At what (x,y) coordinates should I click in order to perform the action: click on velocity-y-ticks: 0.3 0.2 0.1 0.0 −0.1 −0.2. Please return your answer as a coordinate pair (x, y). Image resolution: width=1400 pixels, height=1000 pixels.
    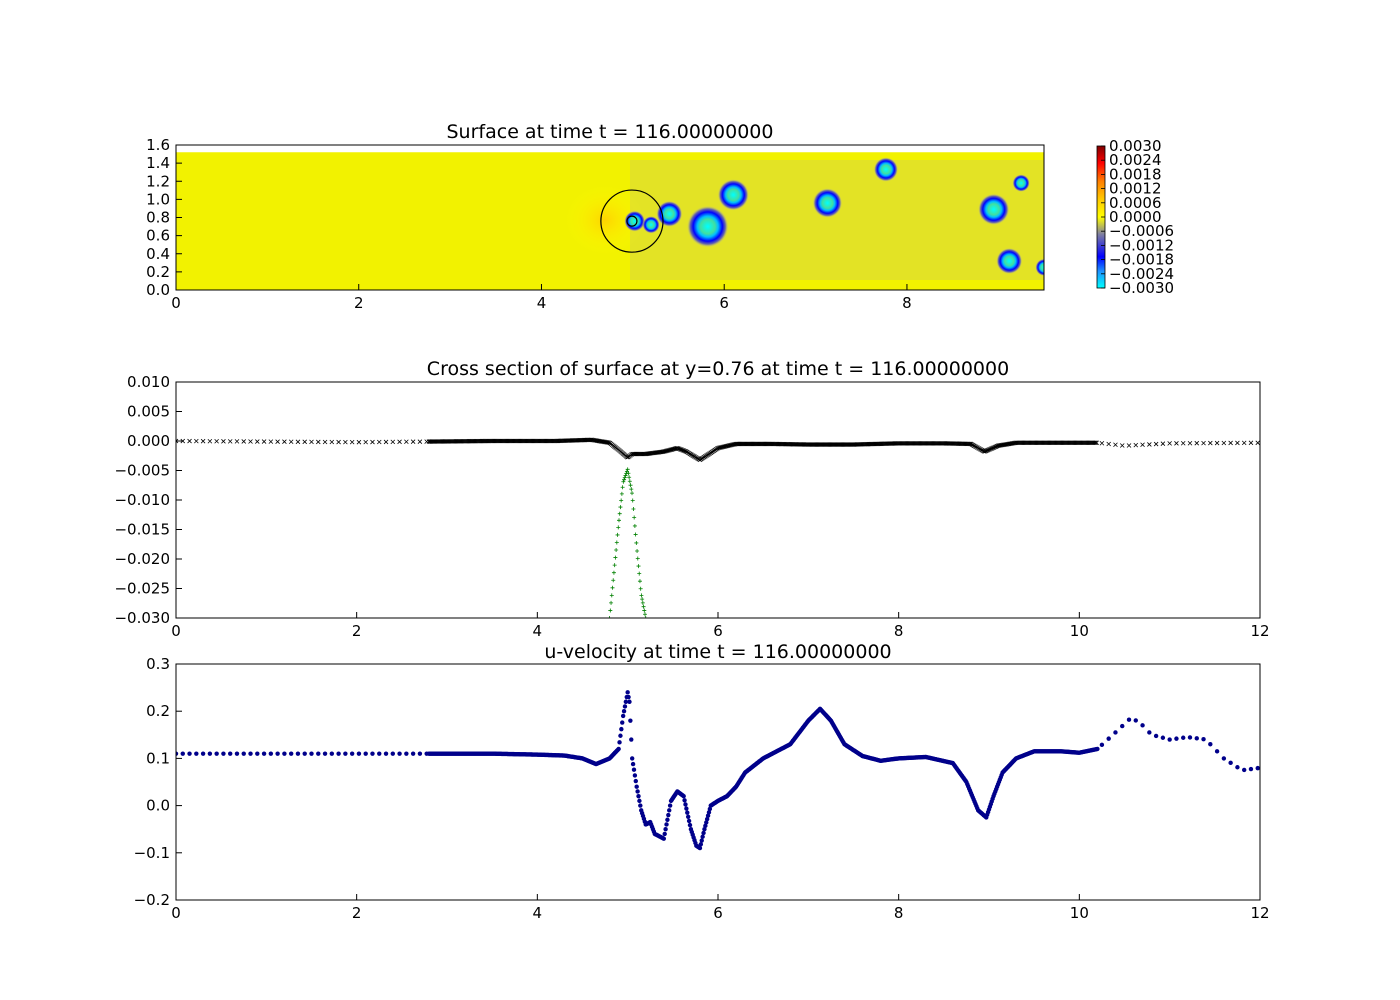
    Looking at the image, I should click on (158, 782).